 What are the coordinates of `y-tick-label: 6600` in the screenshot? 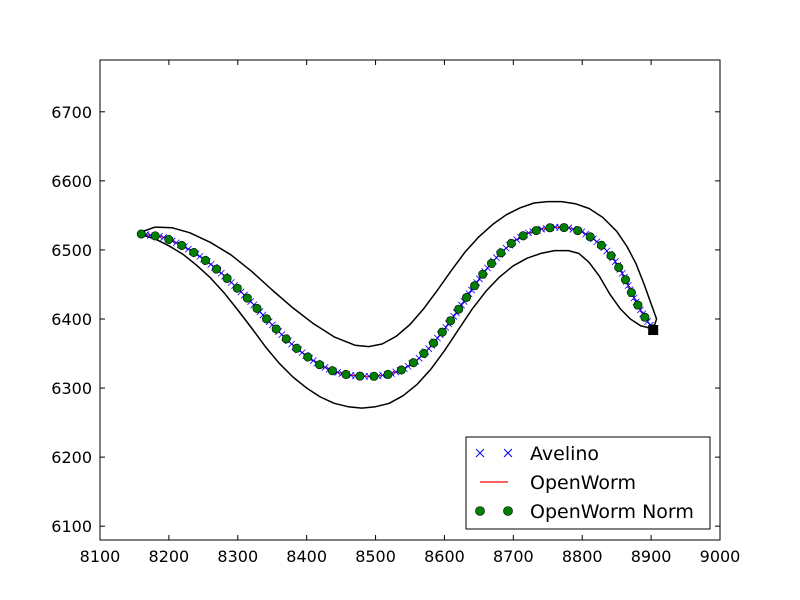 It's located at (71, 181).